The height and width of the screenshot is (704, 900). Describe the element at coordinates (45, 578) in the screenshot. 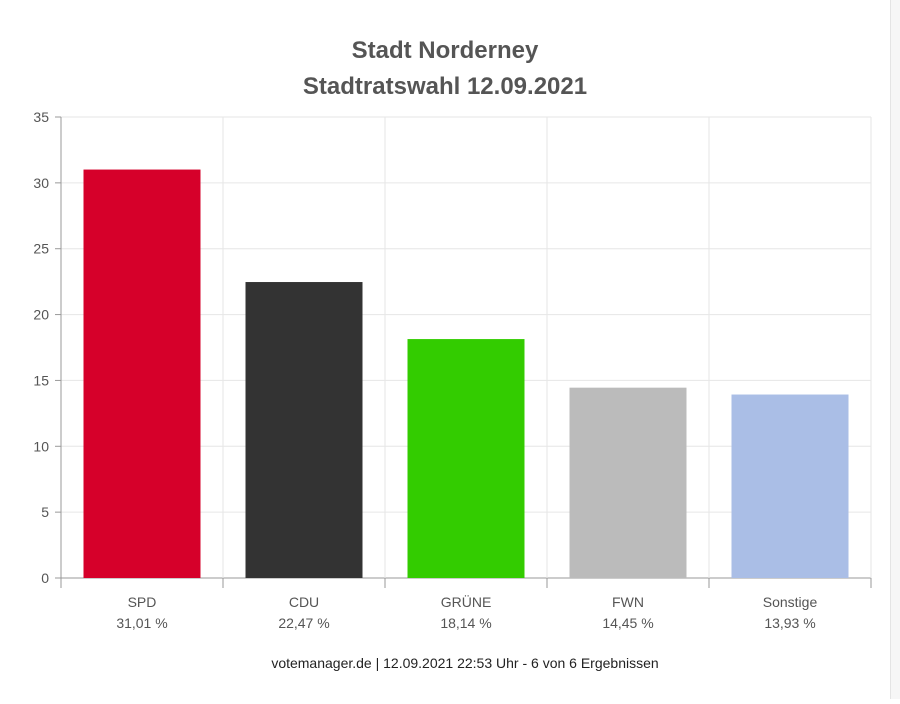

I see `y-tick-label: 0` at that location.